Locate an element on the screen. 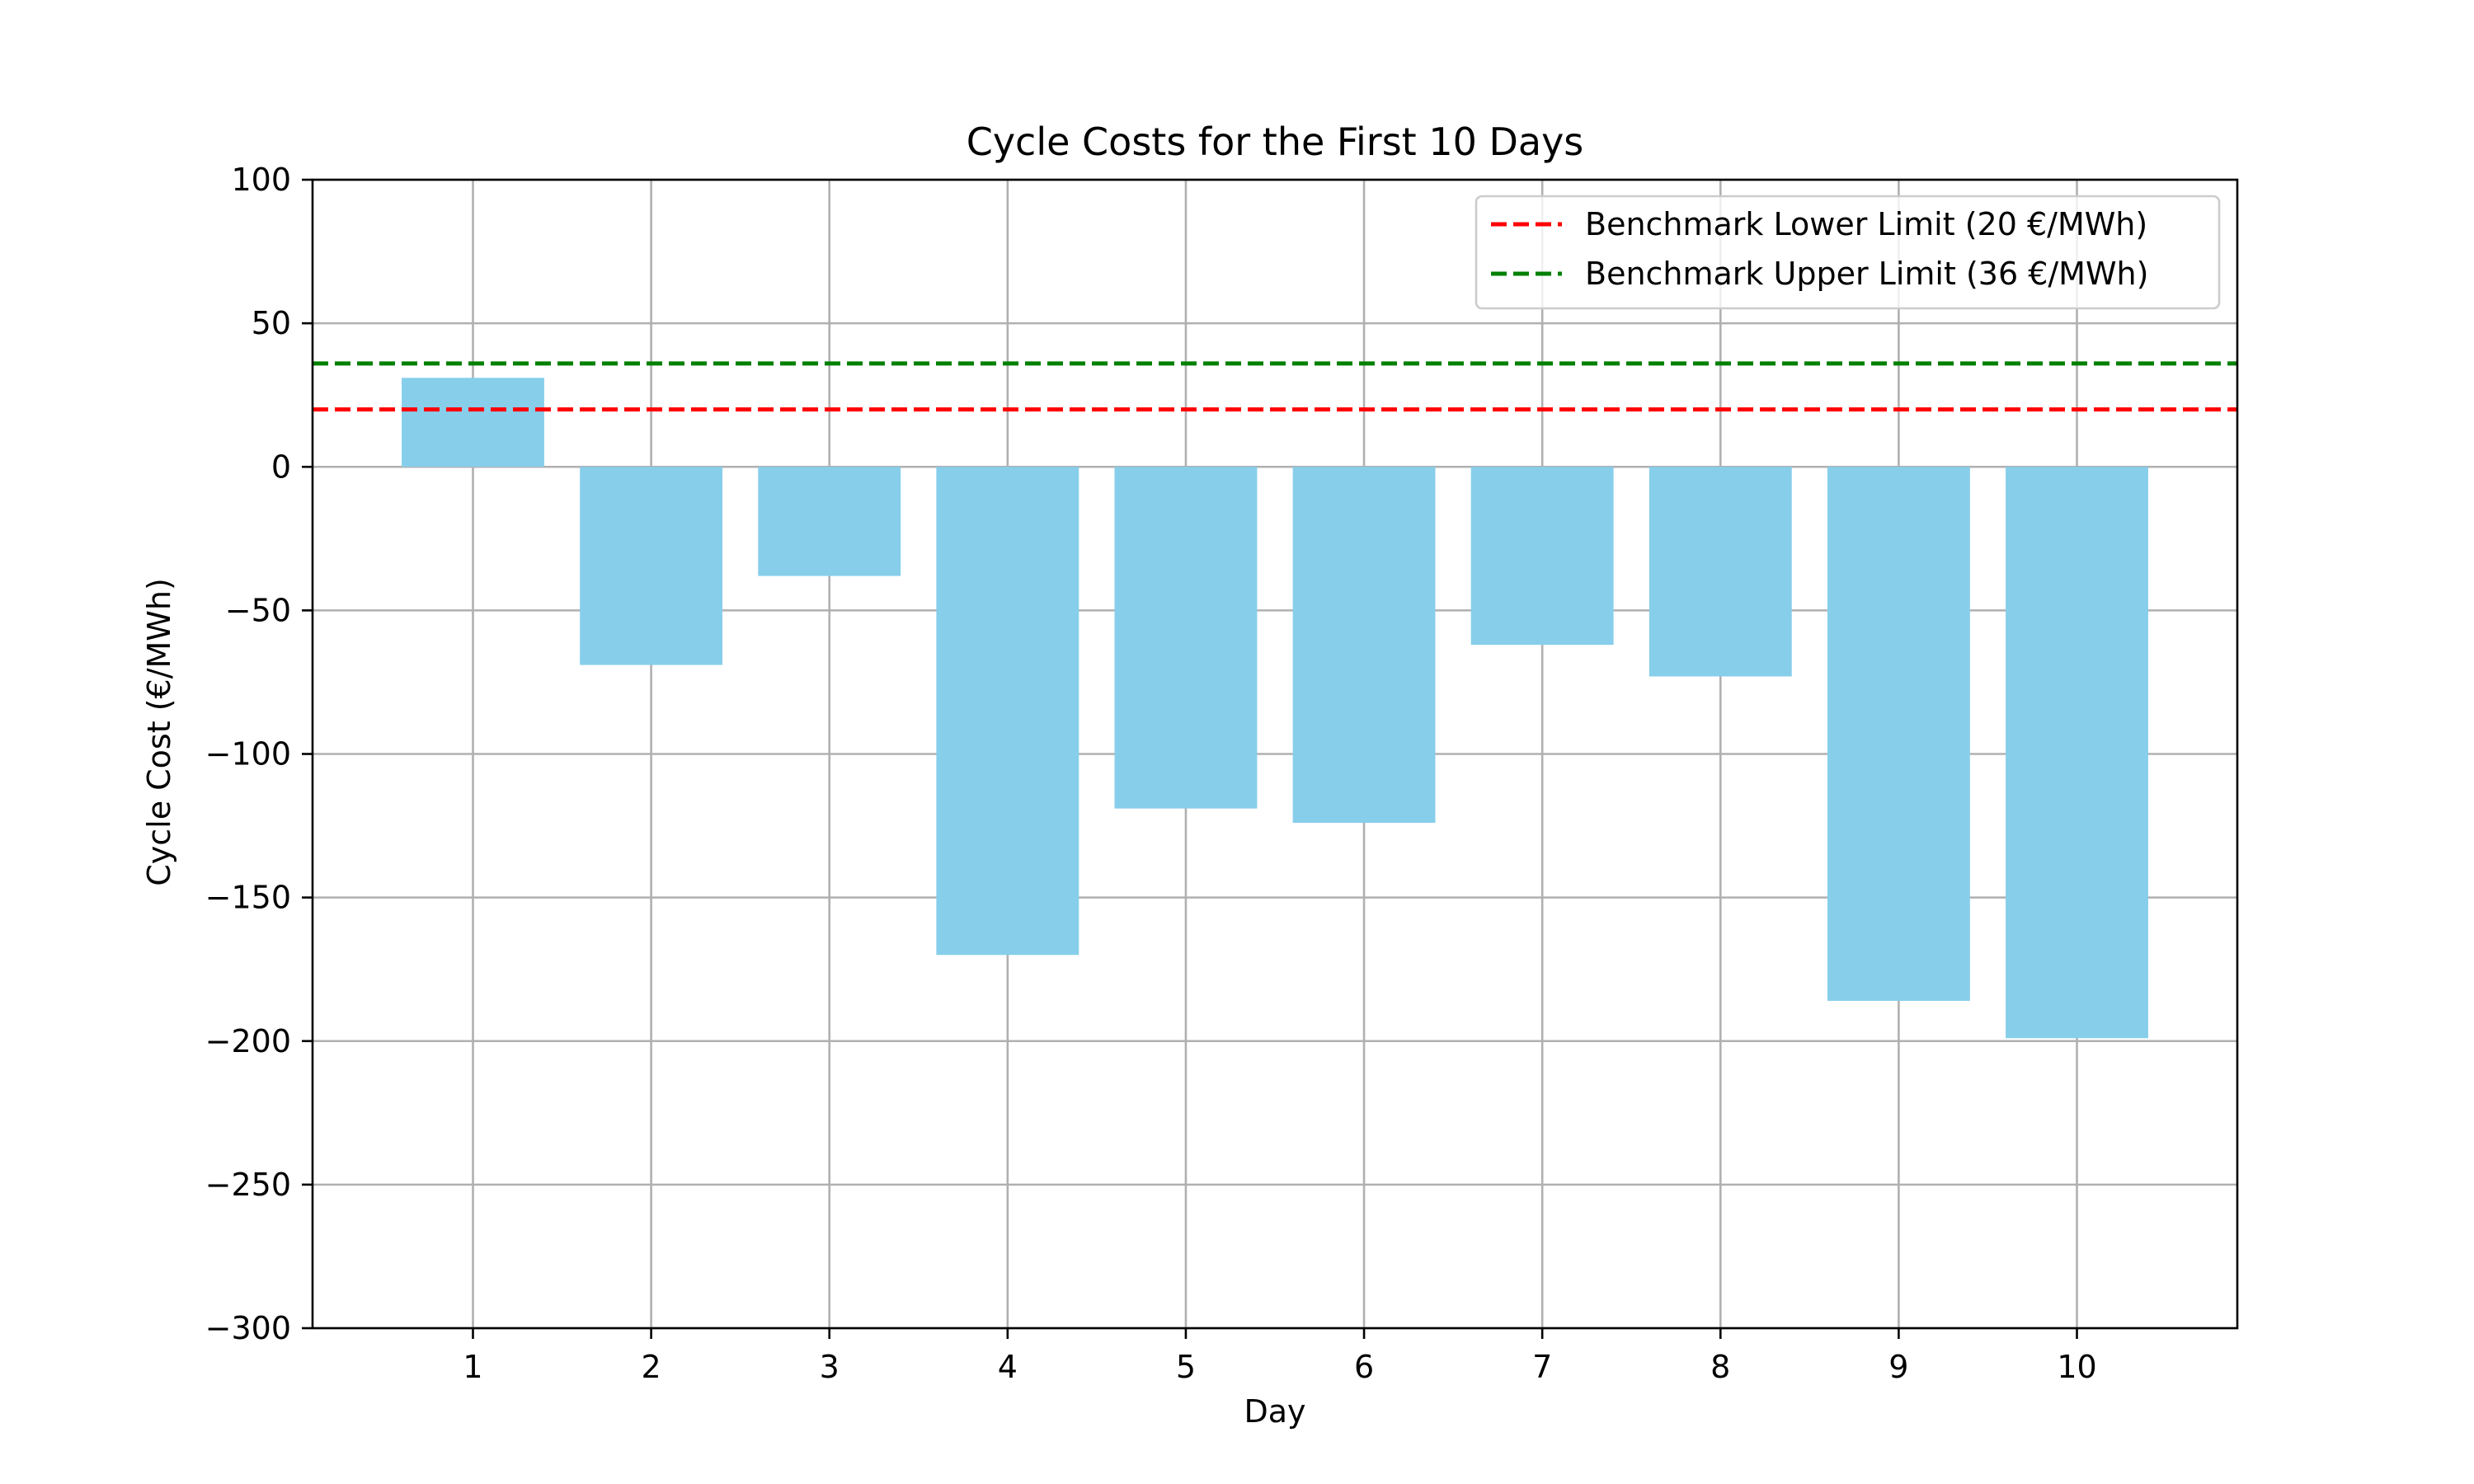  x-tick-label: 9 is located at coordinates (1898, 1367).